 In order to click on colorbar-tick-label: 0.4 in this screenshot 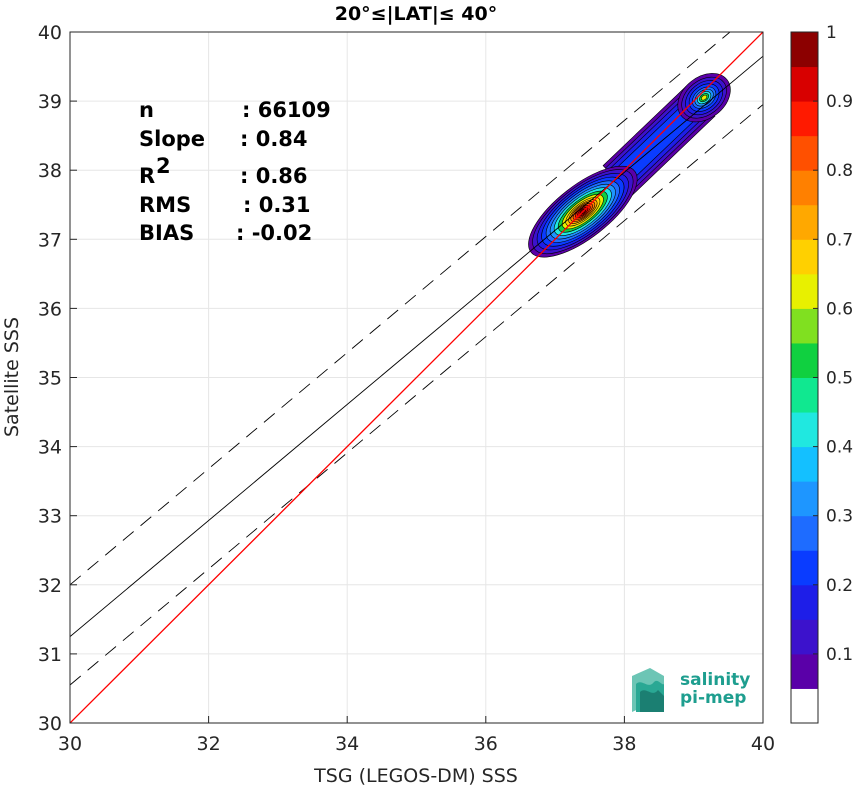, I will do `click(839, 448)`.